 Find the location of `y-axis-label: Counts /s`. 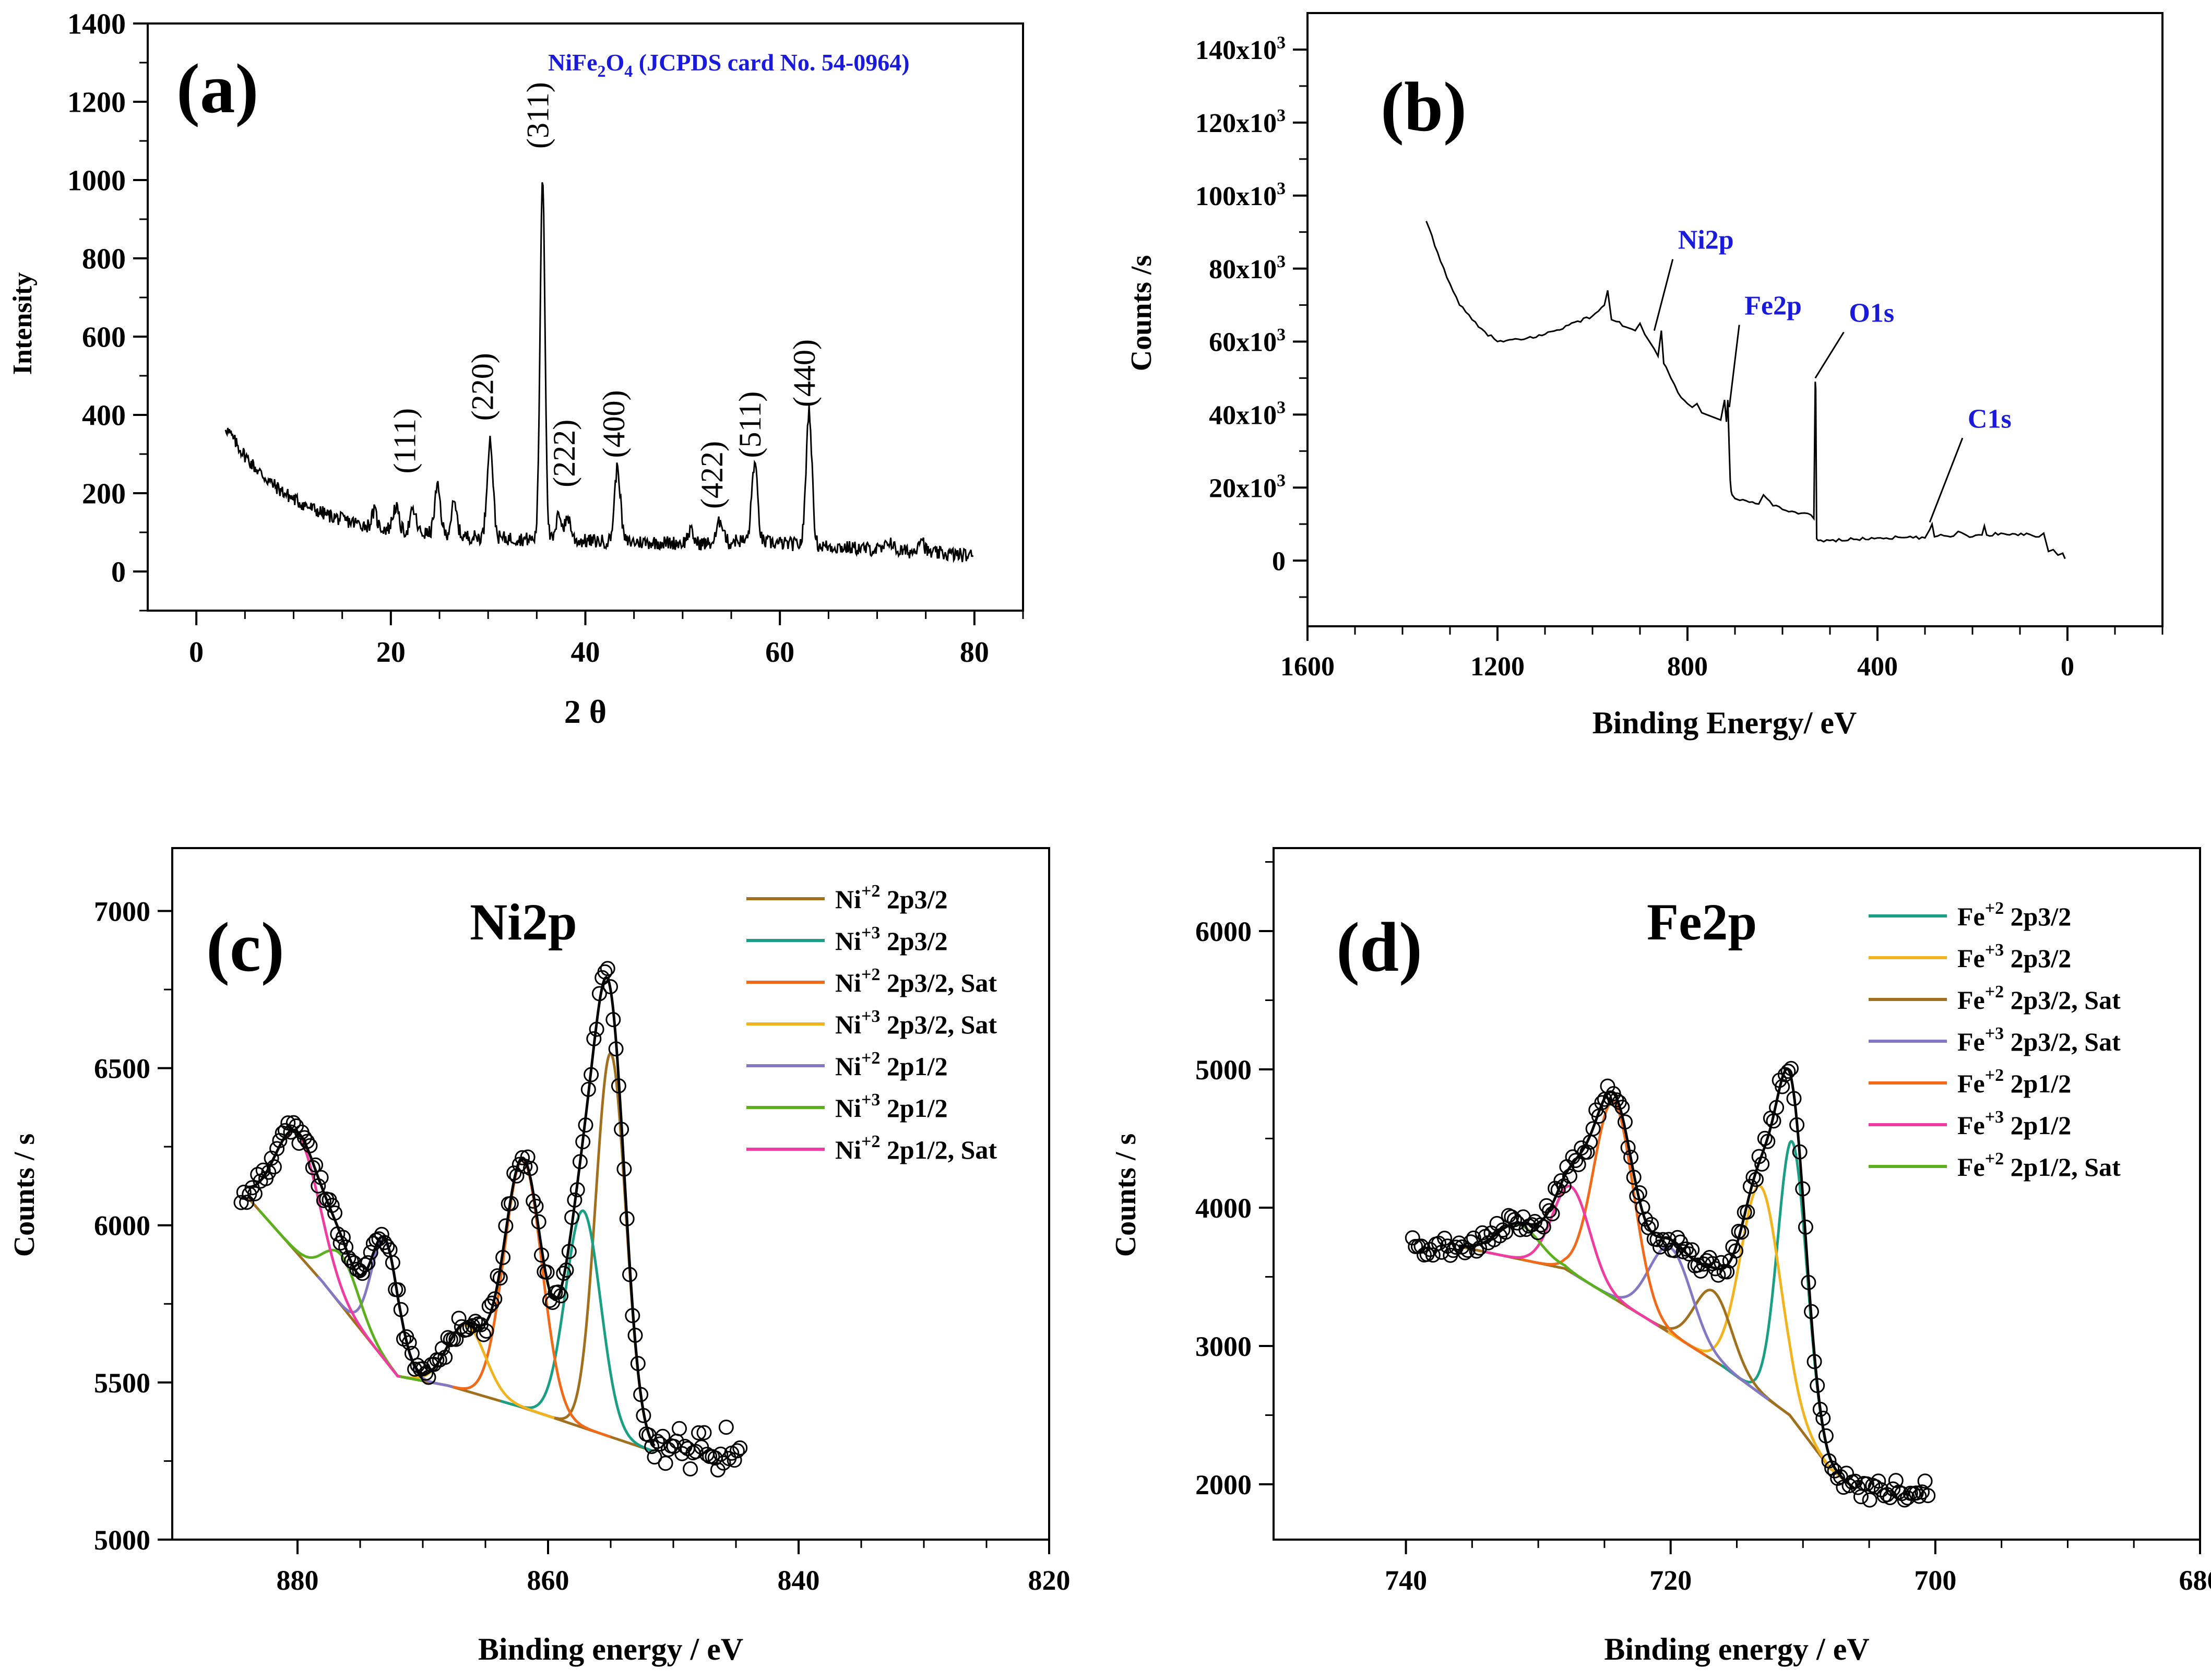

y-axis-label: Counts /s is located at coordinates (1142, 313).